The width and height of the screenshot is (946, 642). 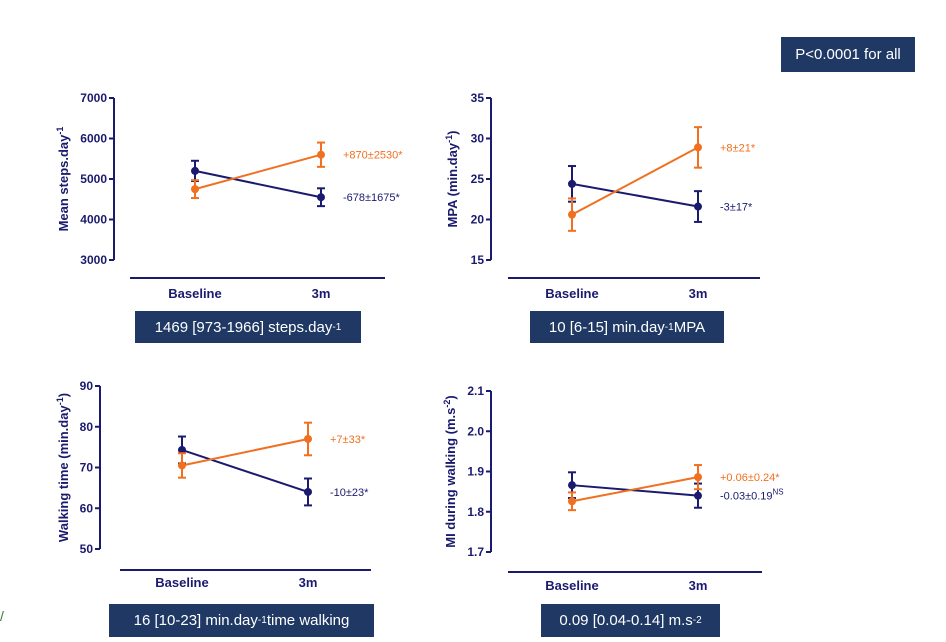 I want to click on edge-mark-icon: /, so click(x=2, y=616).